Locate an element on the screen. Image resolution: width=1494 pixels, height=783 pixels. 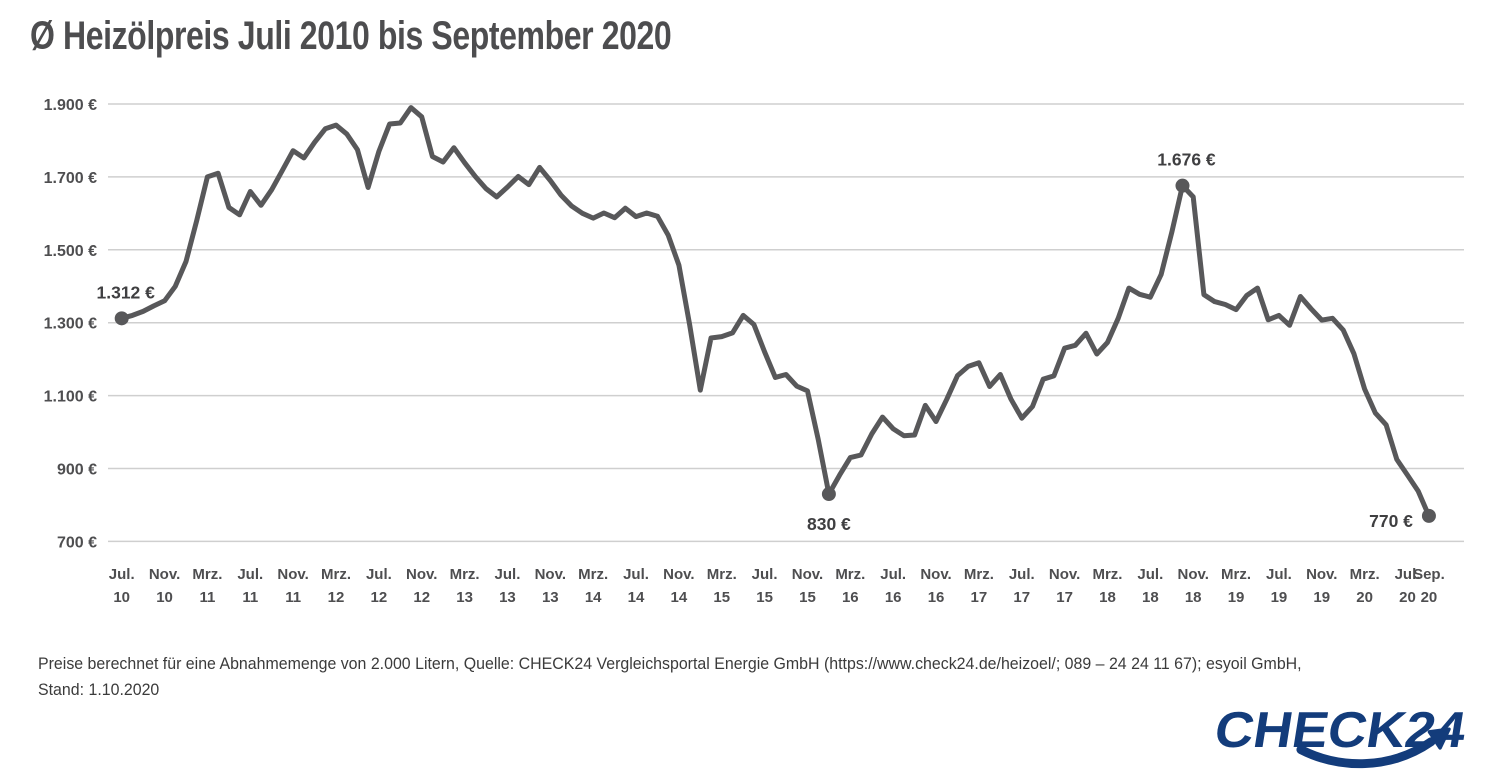
y-axis-label: 700 € is located at coordinates (77, 542).